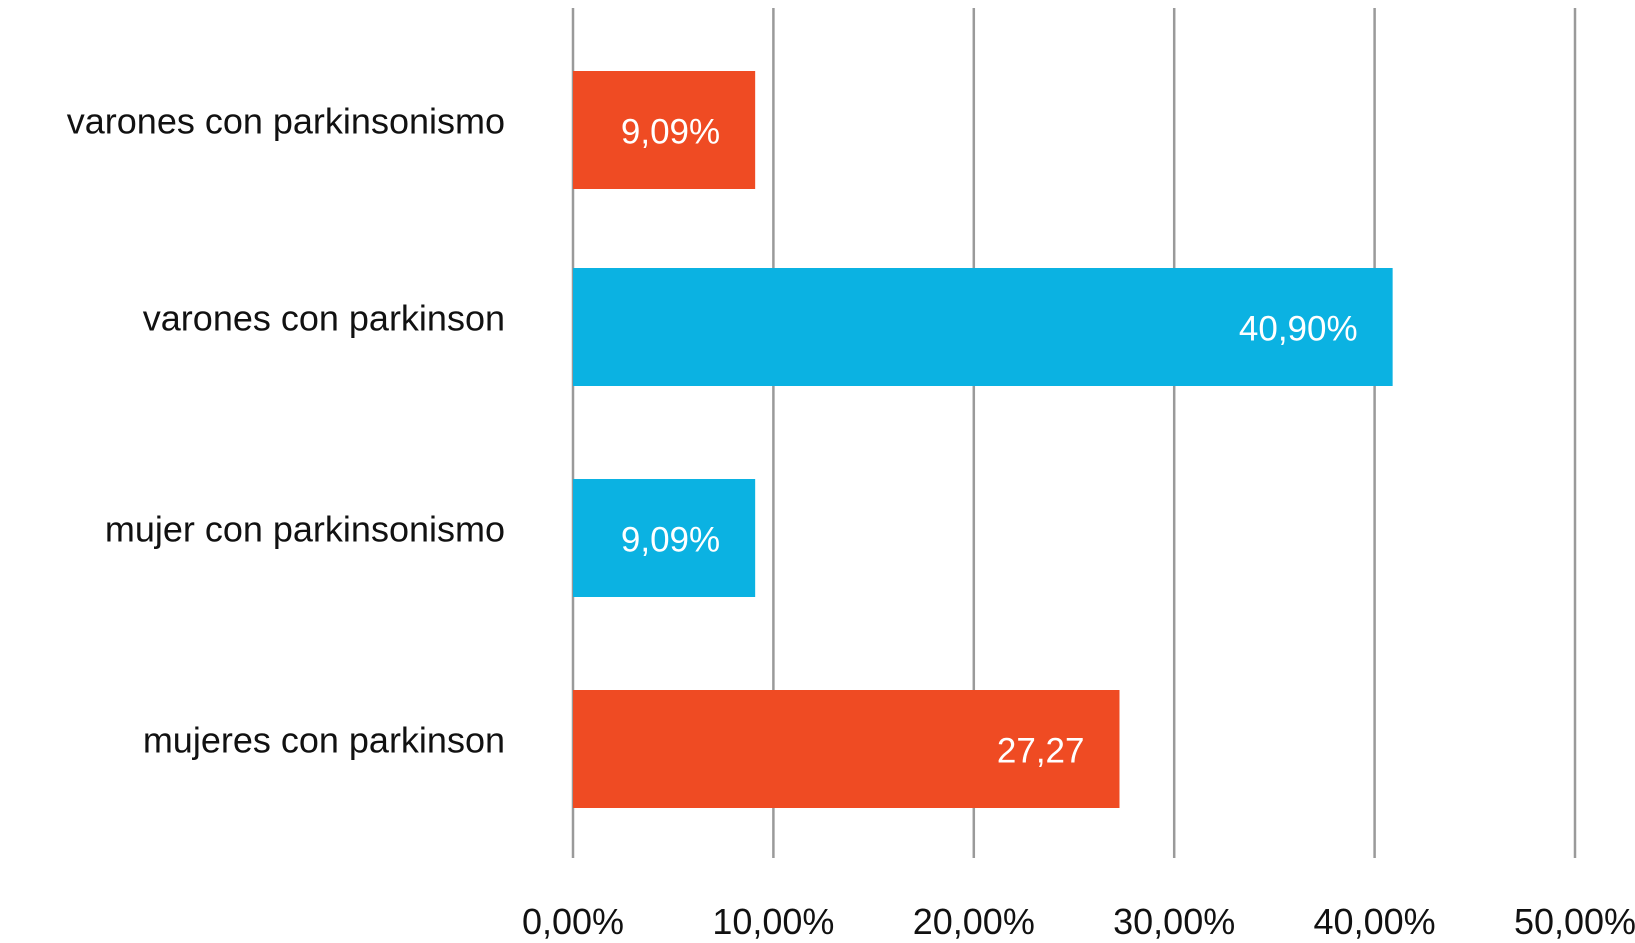 The image size is (1635, 943). Describe the element at coordinates (1375, 921) in the screenshot. I see `x-tick-label: 40,00%` at that location.